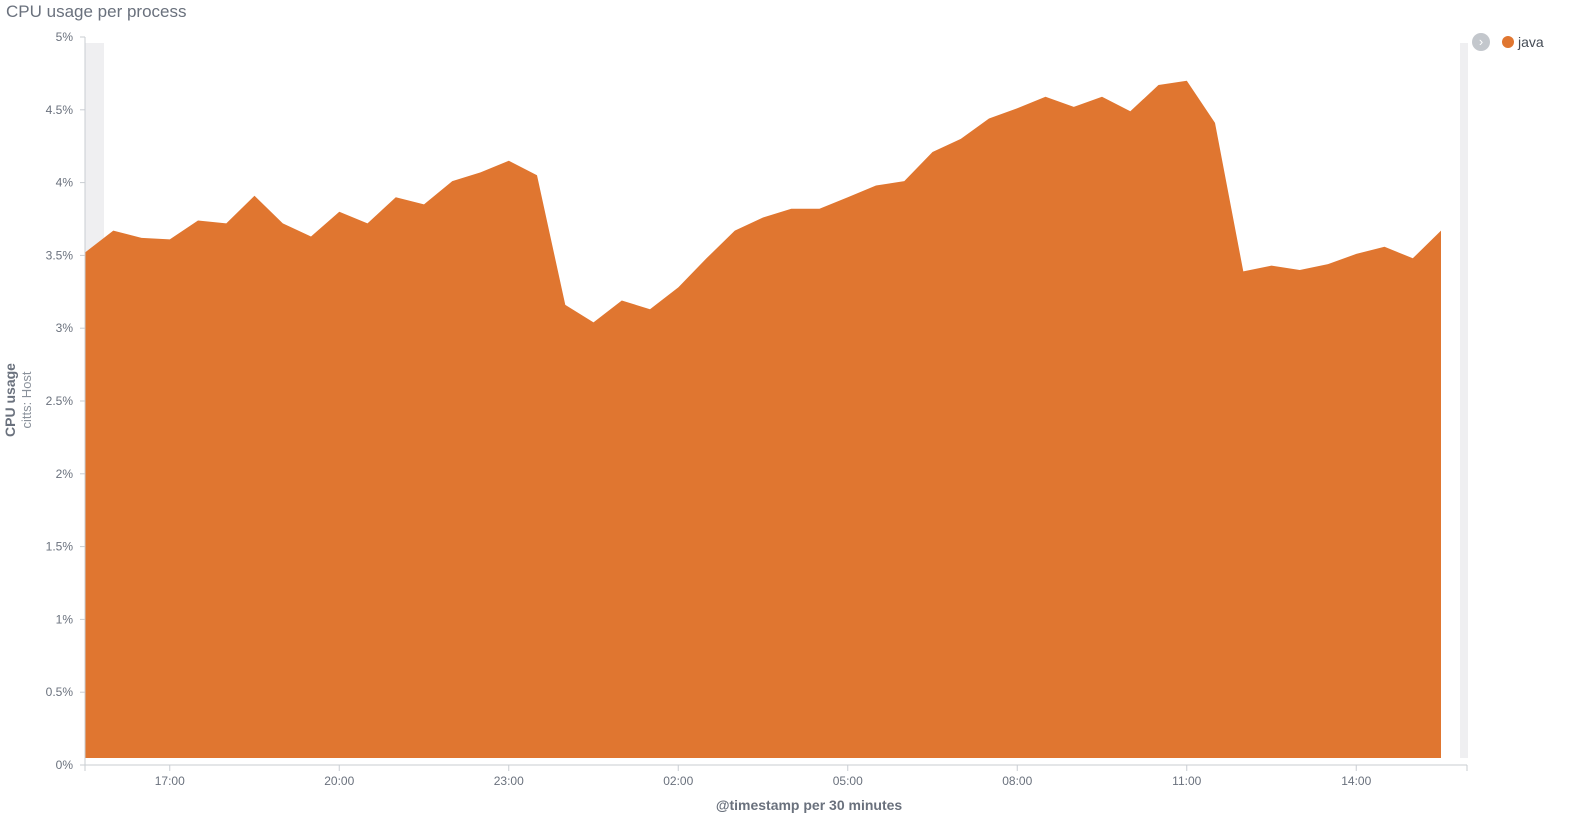 The image size is (1578, 830). Describe the element at coordinates (1531, 42) in the screenshot. I see `legend-label: java` at that location.